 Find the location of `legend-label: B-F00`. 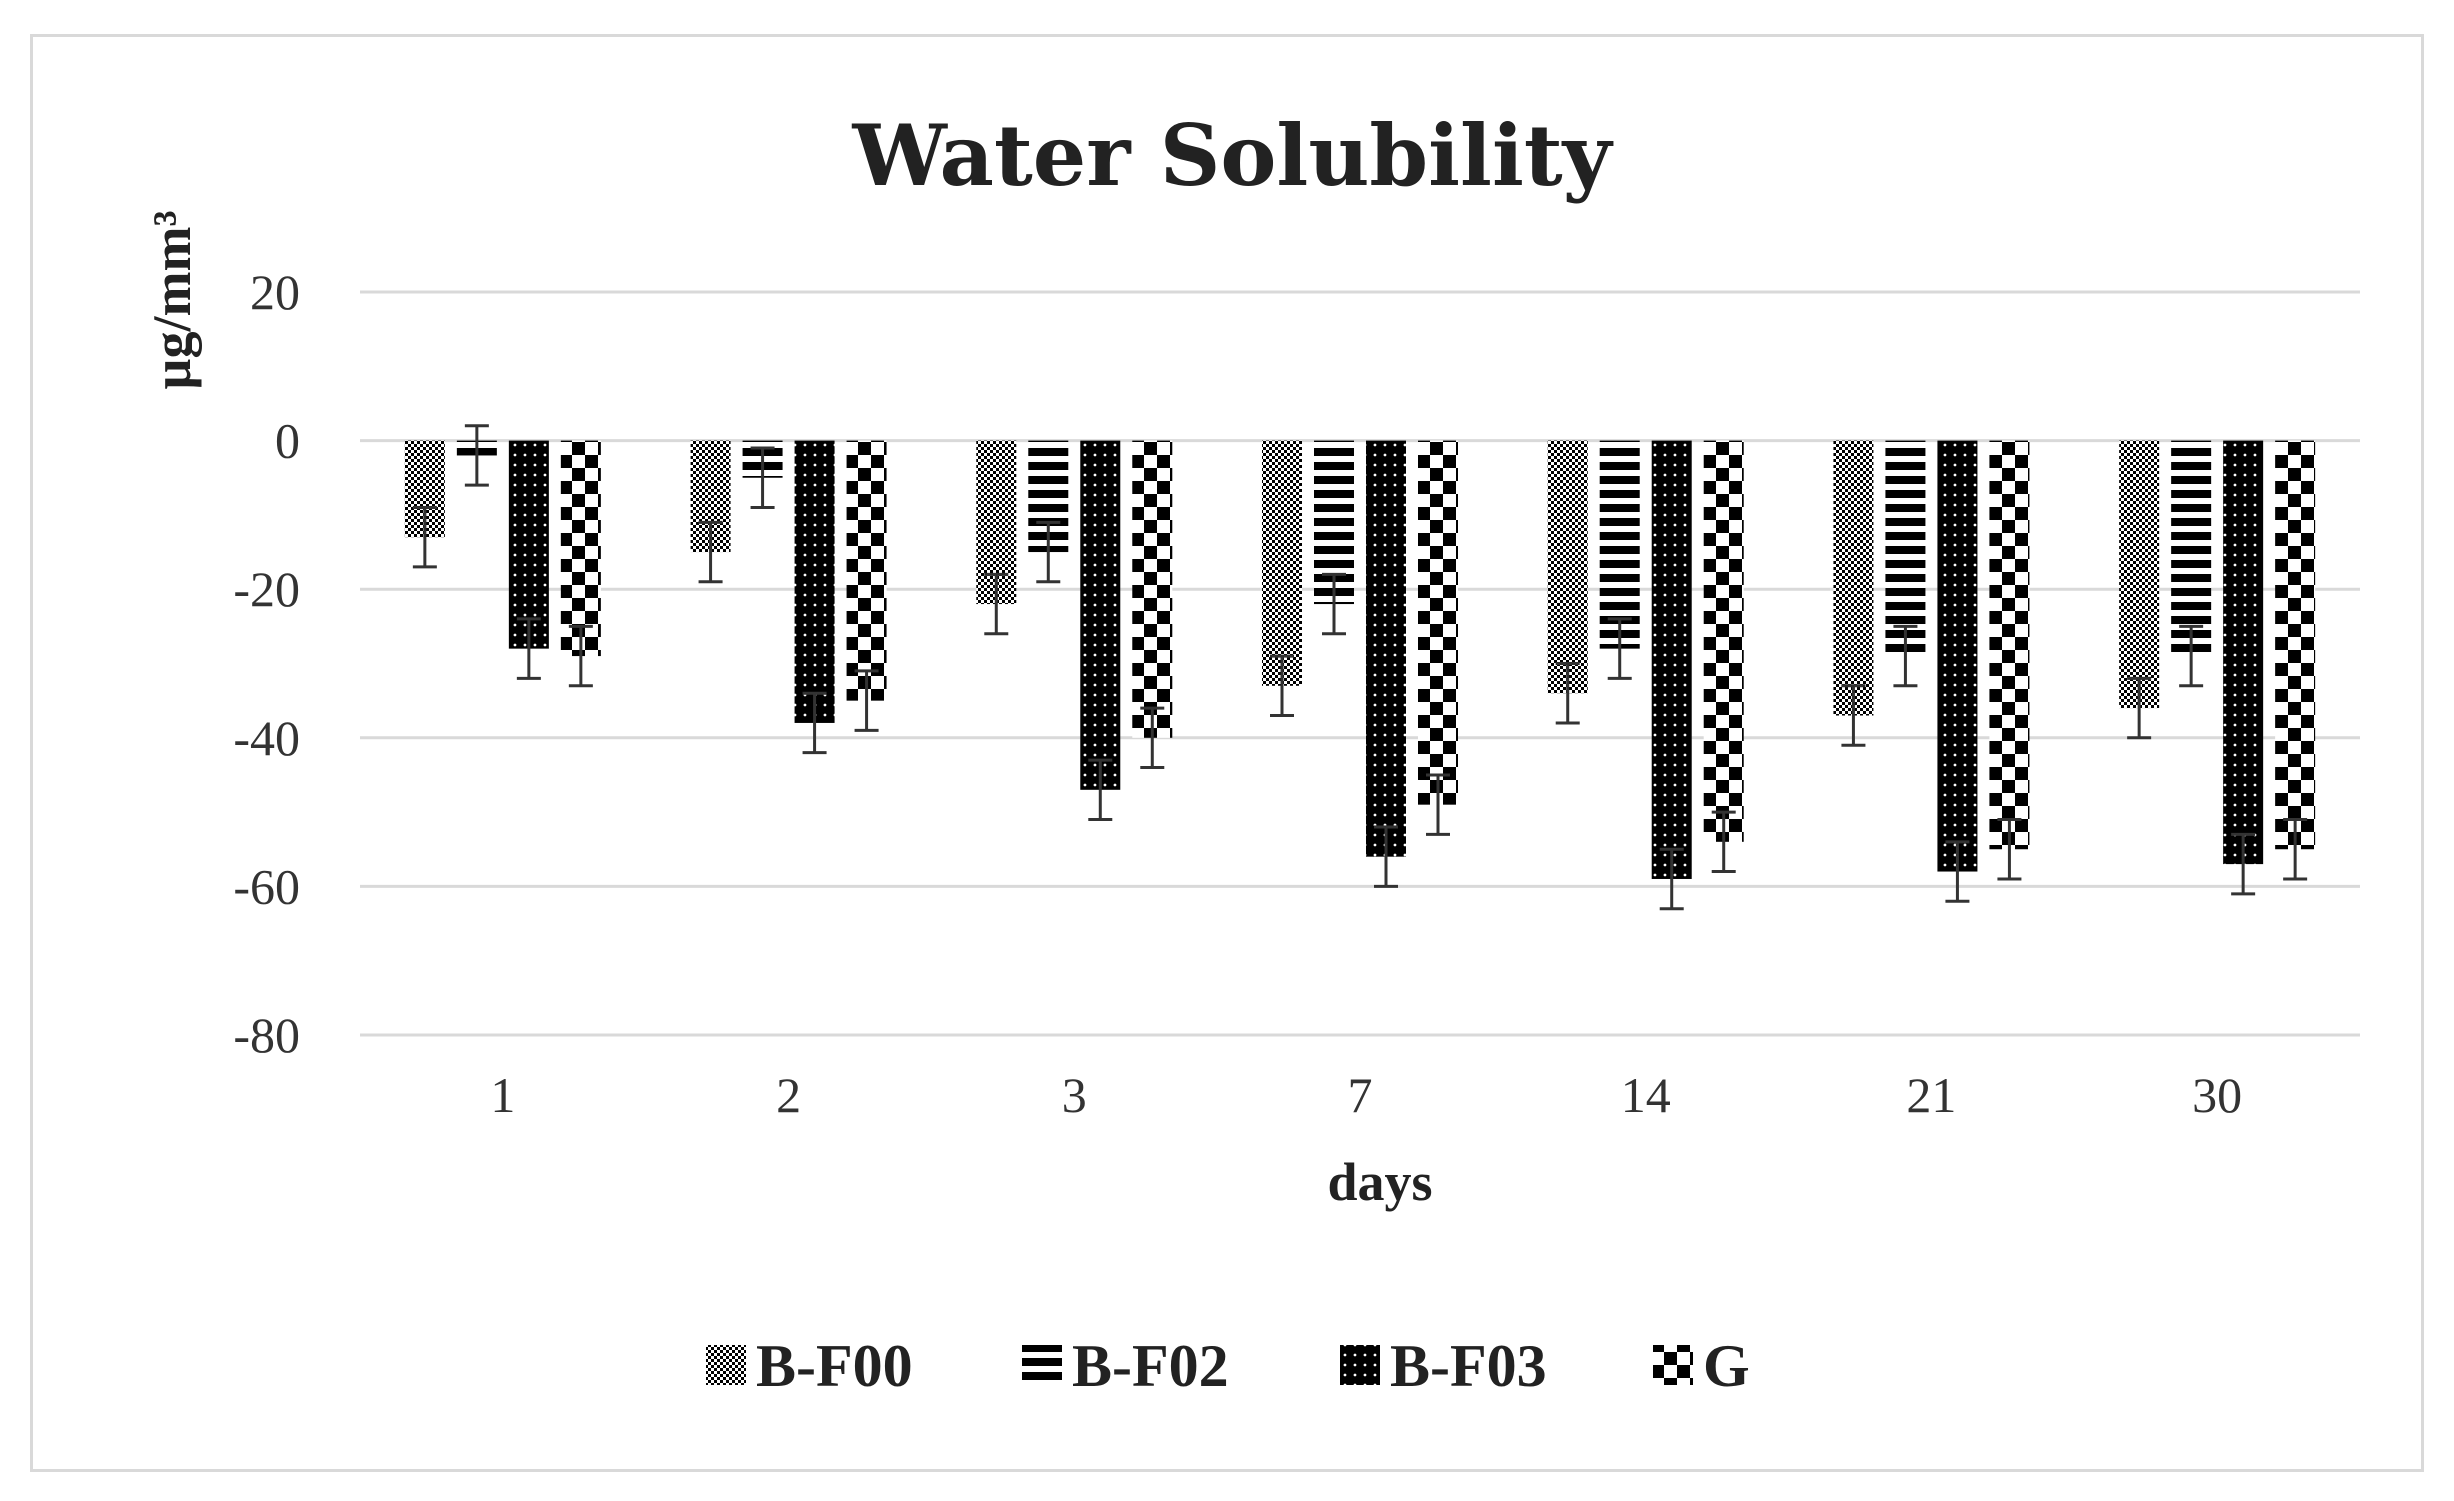

legend-label: B-F00 is located at coordinates (834, 1366).